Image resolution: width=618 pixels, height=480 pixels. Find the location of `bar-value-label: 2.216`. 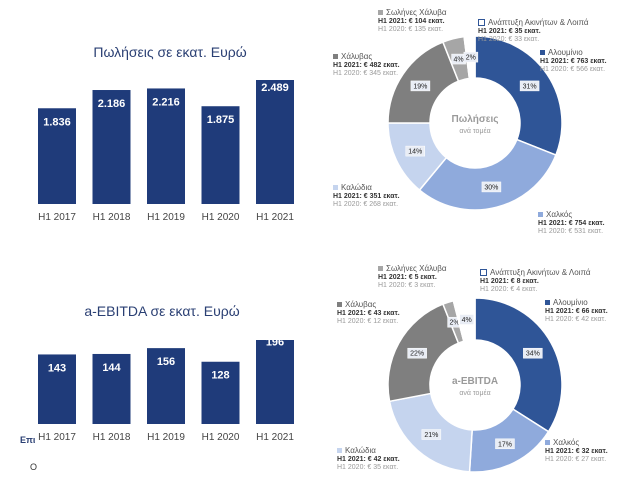

bar-value-label: 2.216 is located at coordinates (166, 102).